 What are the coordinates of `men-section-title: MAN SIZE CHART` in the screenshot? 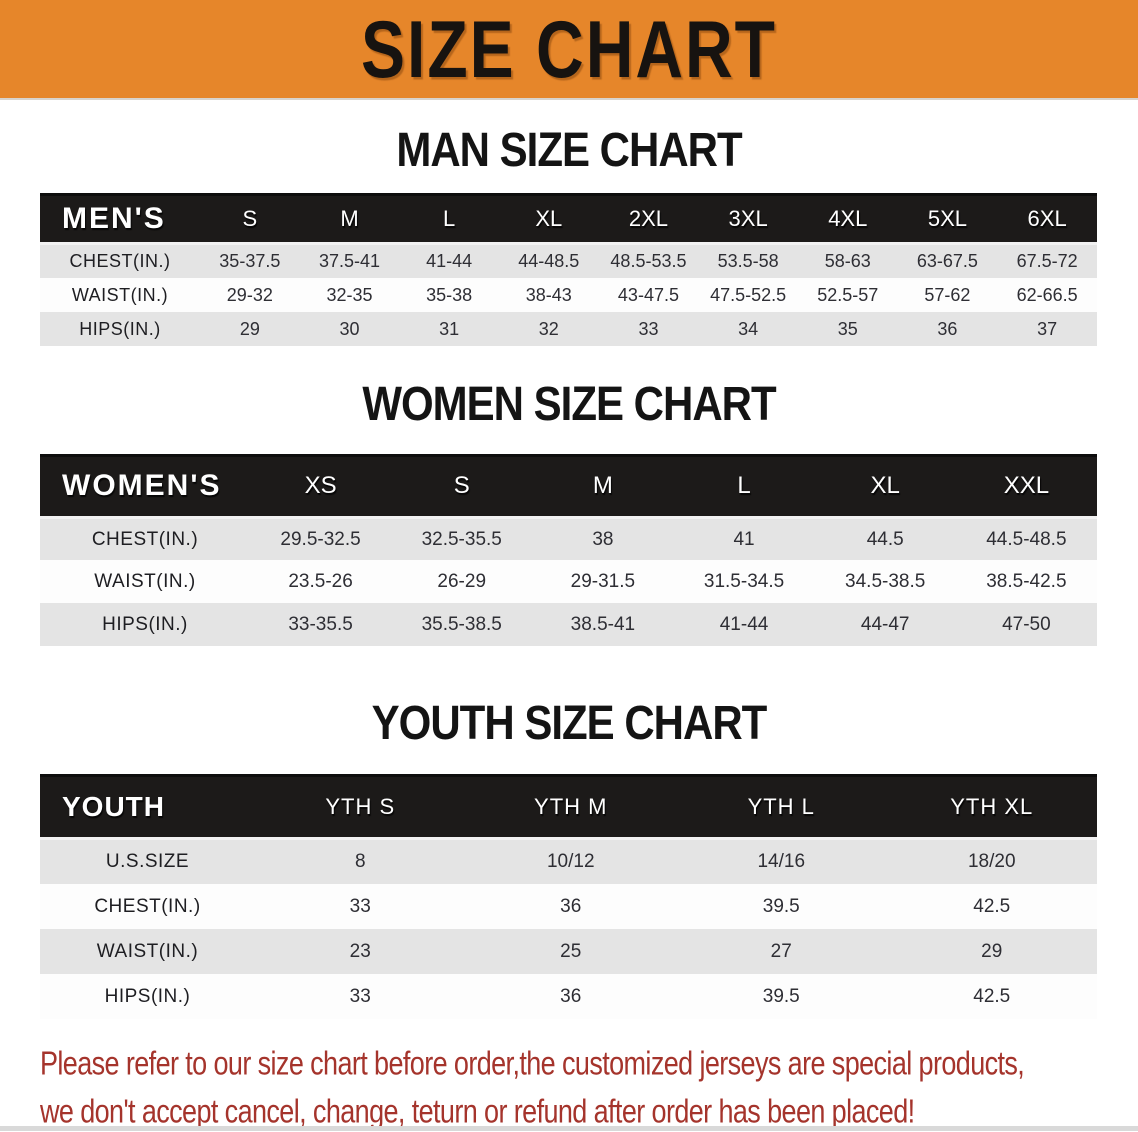 It's located at (569, 149).